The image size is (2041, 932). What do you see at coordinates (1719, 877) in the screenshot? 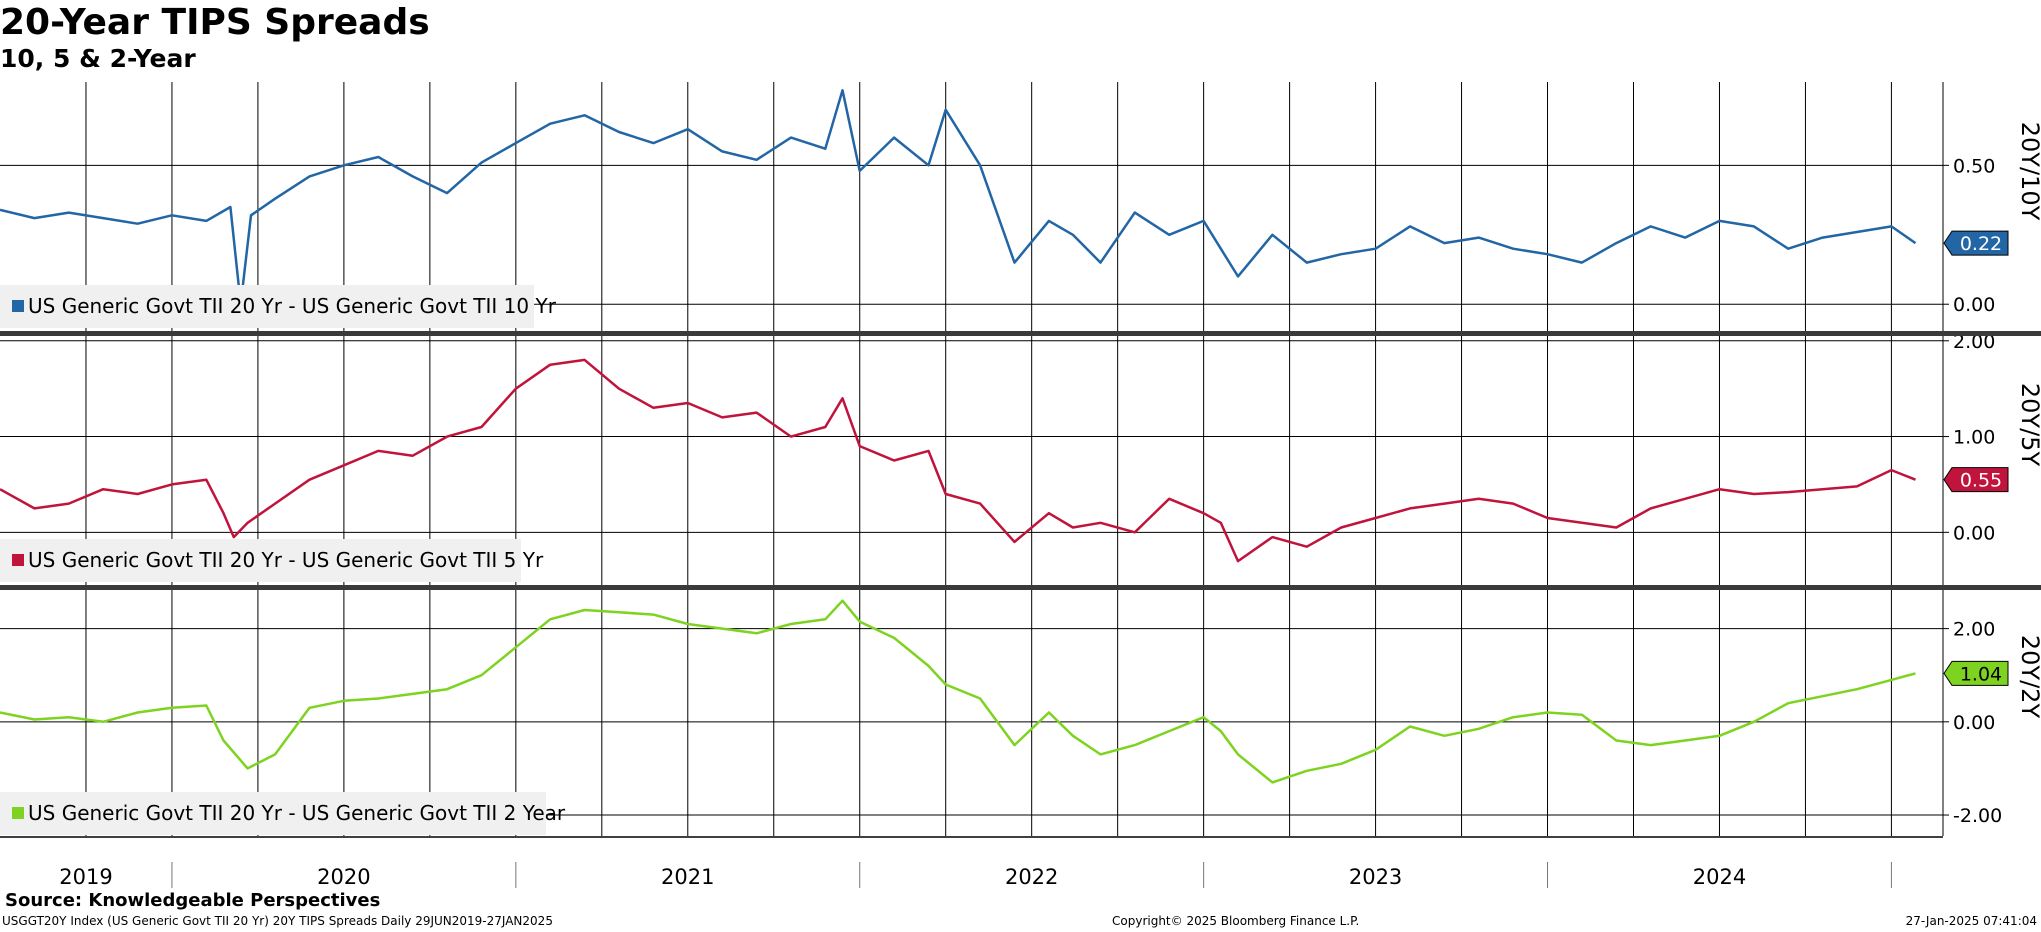
I see `x-tick-label: 2024` at bounding box center [1719, 877].